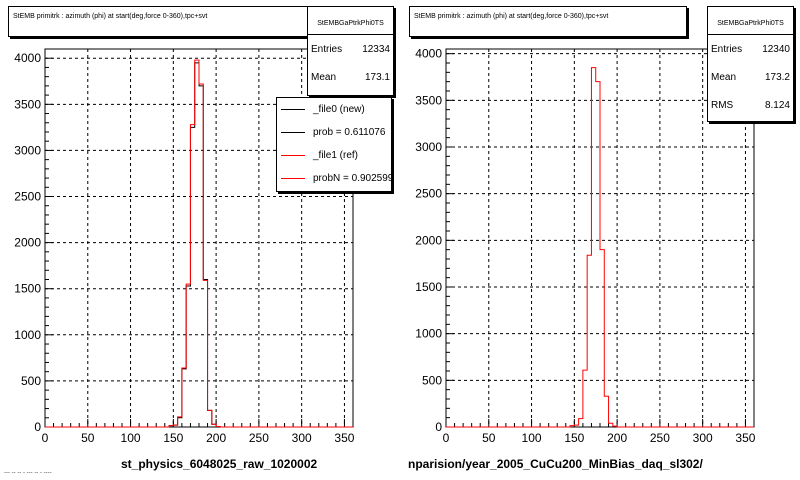  What do you see at coordinates (750, 105) in the screenshot?
I see `stats-row-rms: RMS 8.124` at bounding box center [750, 105].